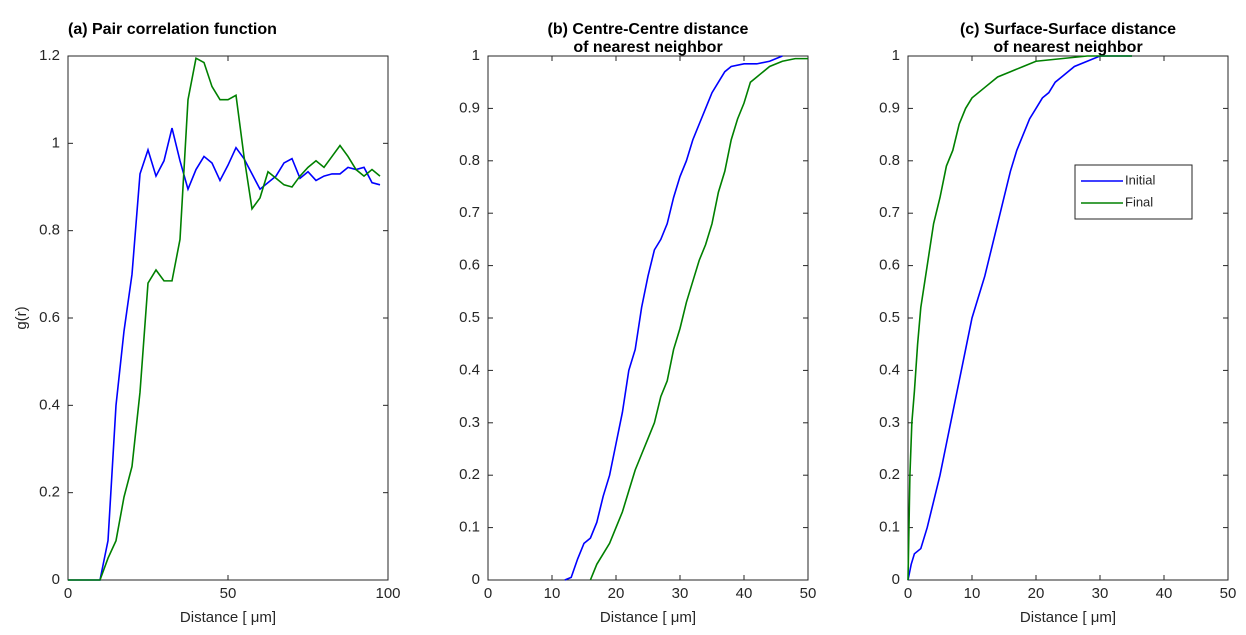  I want to click on legend-label: Final, so click(1139, 201).